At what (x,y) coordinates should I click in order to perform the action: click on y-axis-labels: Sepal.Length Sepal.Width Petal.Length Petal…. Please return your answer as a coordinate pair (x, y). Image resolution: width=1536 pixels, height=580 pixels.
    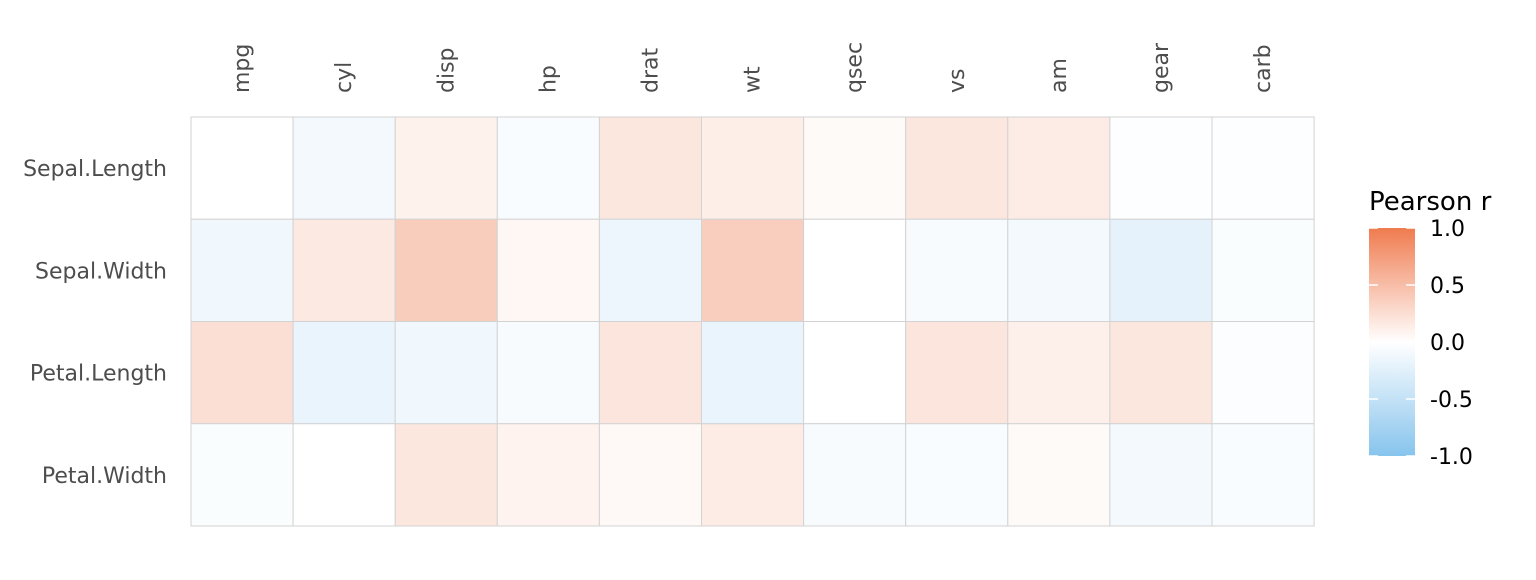
    Looking at the image, I should click on (95, 323).